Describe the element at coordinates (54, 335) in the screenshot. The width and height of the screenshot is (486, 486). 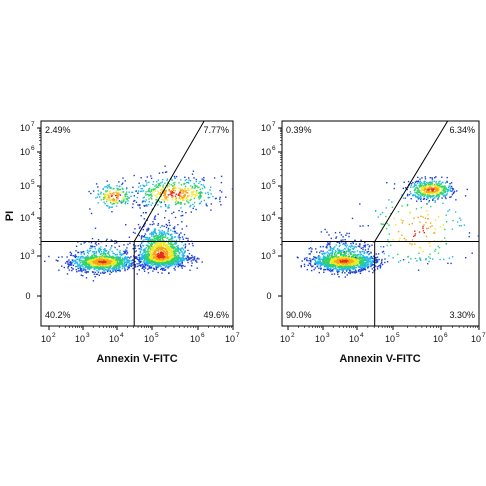
I see `x-tick-exponent: 2` at that location.